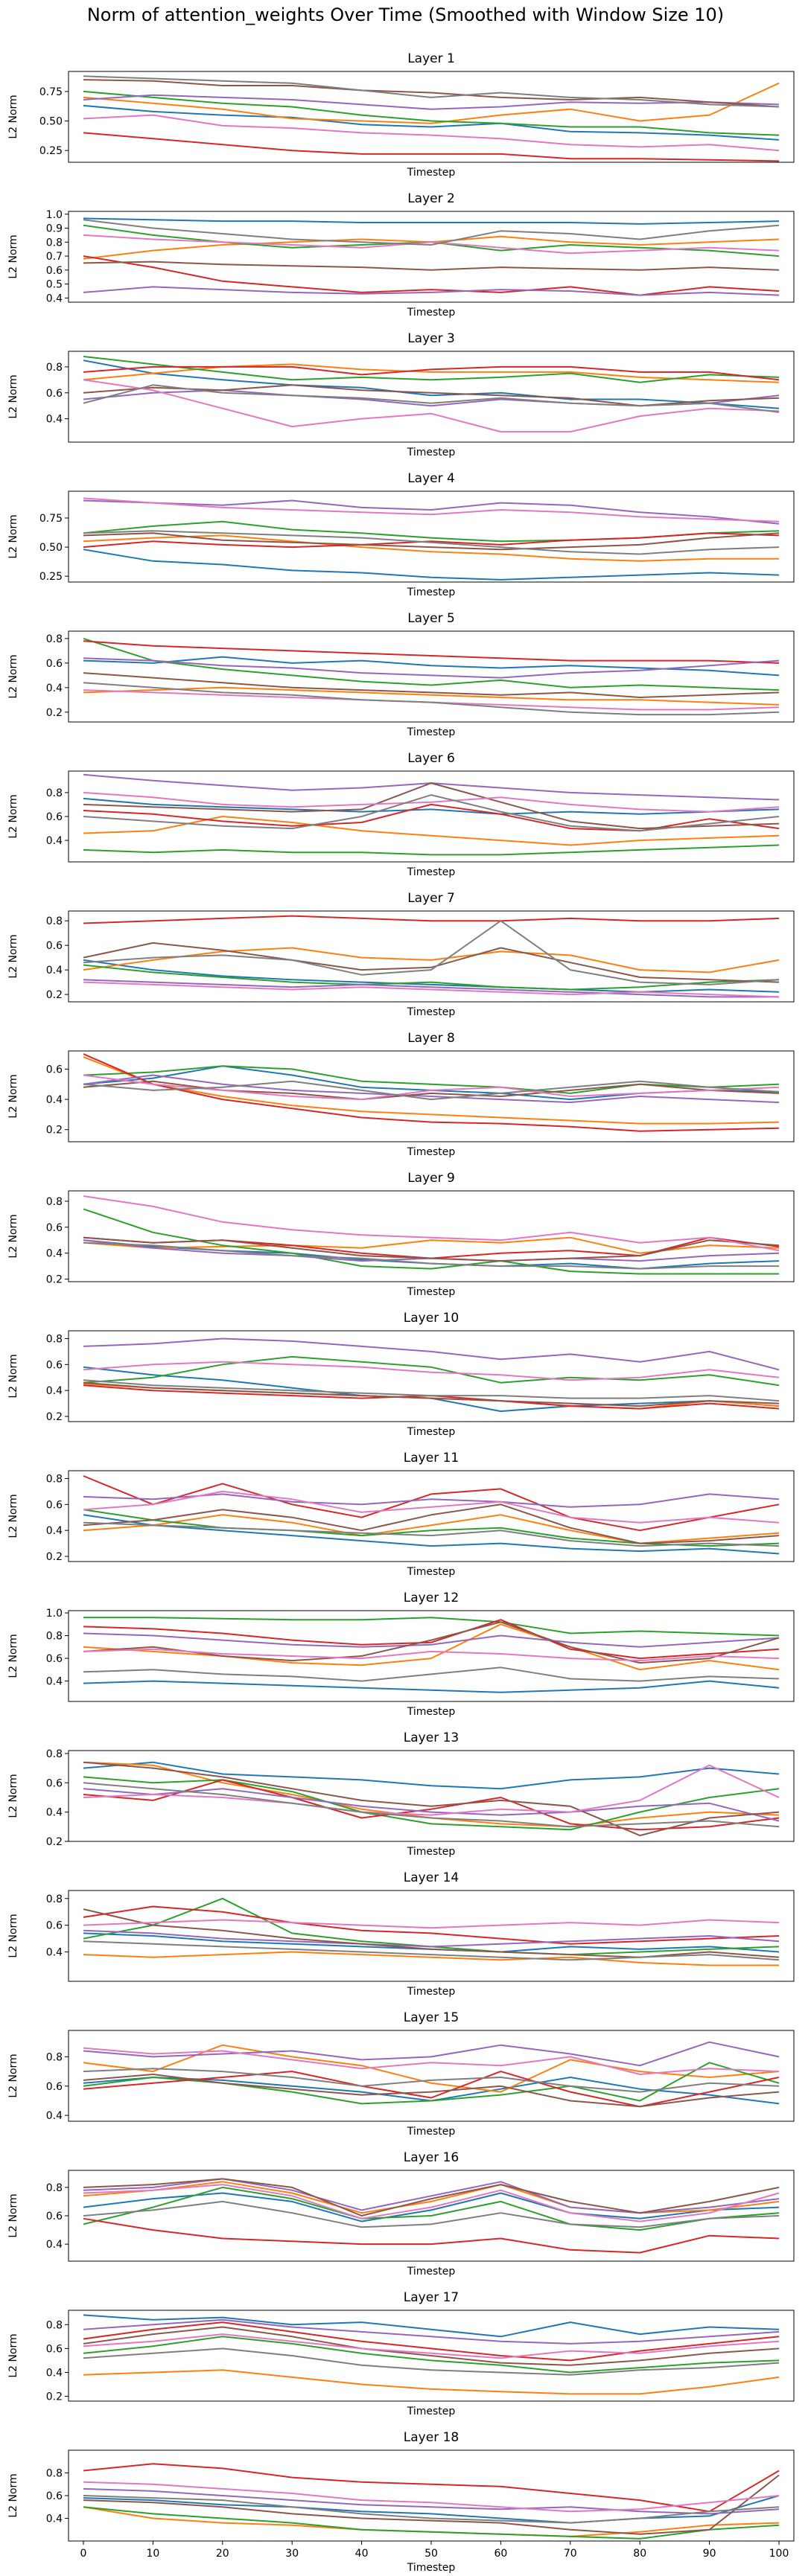 This screenshot has height=2576, width=811. I want to click on subplot-title: Layer 7, so click(431, 899).